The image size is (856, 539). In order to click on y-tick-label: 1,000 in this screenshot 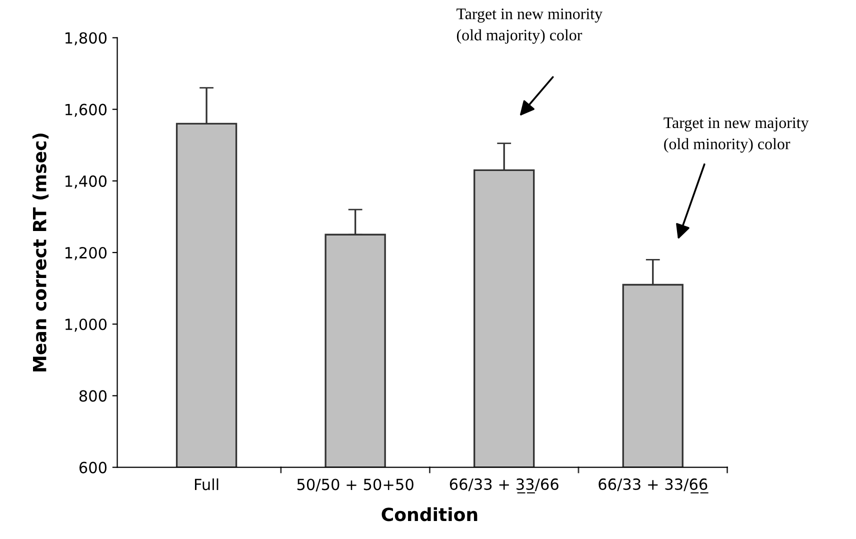, I will do `click(86, 325)`.